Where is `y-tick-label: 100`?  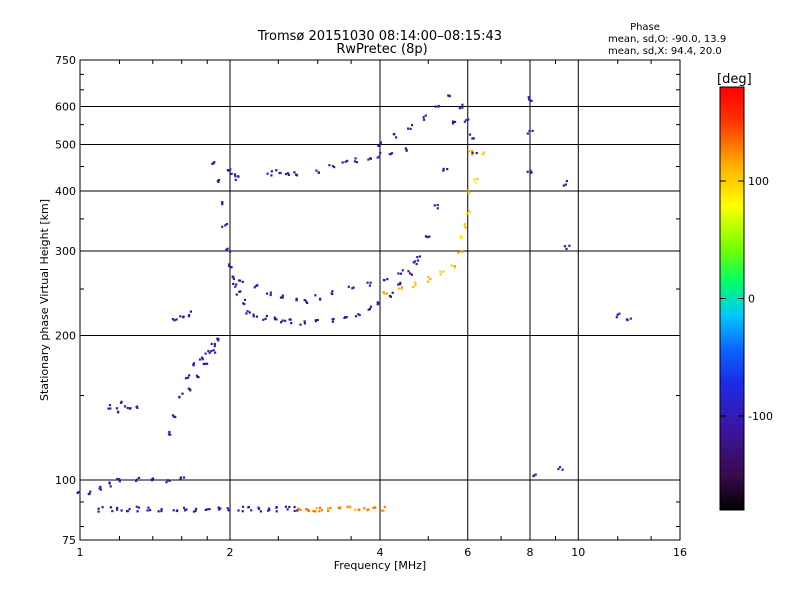 y-tick-label: 100 is located at coordinates (65, 480).